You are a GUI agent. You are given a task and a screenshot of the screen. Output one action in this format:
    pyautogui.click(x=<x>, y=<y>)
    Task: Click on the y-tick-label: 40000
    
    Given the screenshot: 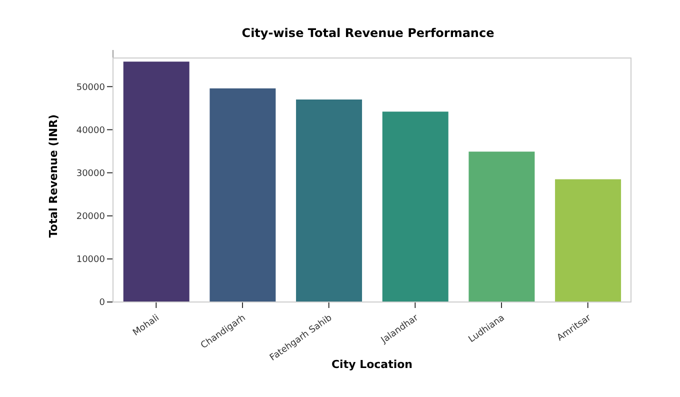 What is the action you would take?
    pyautogui.click(x=91, y=131)
    